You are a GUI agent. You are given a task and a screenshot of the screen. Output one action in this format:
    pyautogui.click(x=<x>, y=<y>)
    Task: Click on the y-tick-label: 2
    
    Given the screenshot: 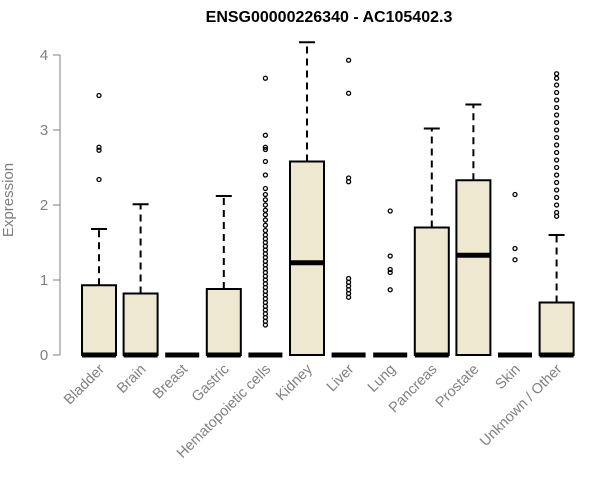 What is the action you would take?
    pyautogui.click(x=44, y=205)
    